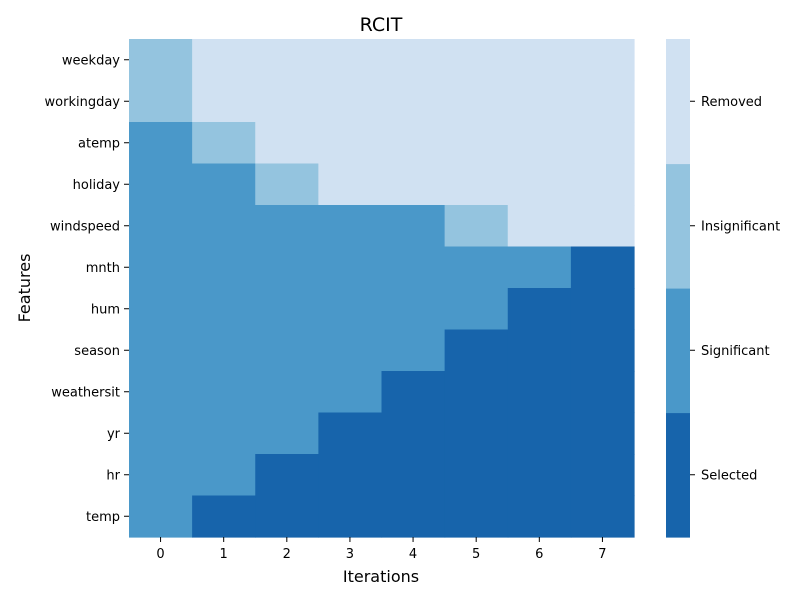  What do you see at coordinates (287, 554) in the screenshot?
I see `x-tick-label: 2` at bounding box center [287, 554].